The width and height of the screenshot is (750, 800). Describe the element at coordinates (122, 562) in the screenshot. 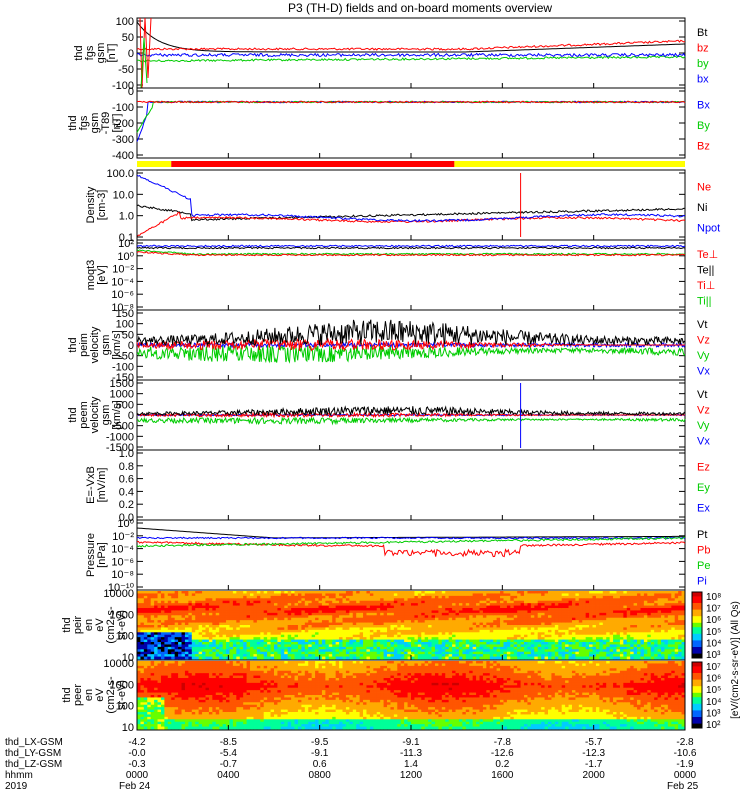

I see `y-tick-label: 10⁻⁶` at that location.